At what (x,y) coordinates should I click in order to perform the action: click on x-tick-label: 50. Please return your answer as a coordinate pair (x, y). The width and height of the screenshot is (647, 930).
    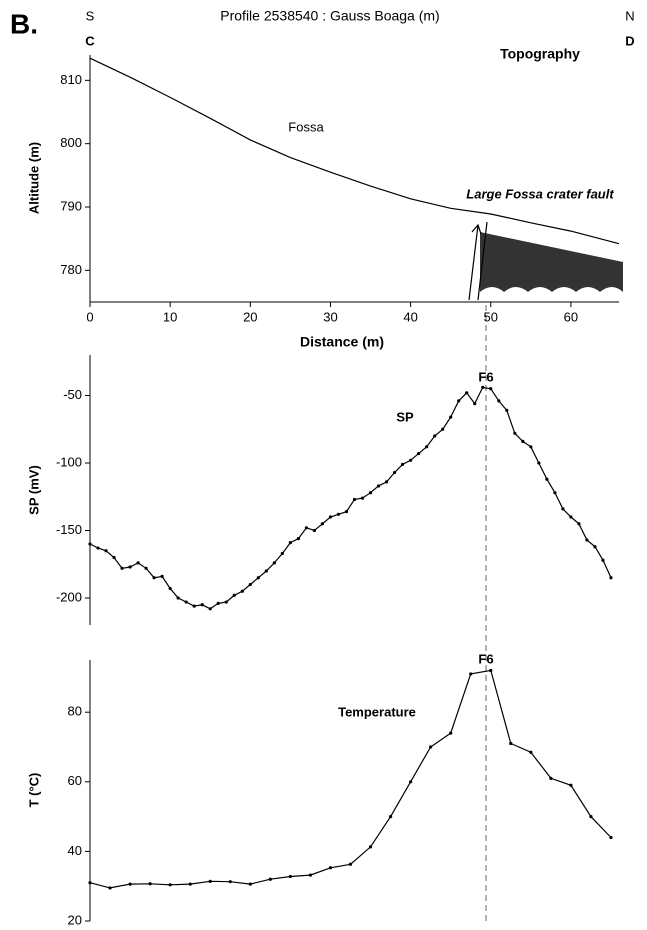
    Looking at the image, I should click on (491, 316).